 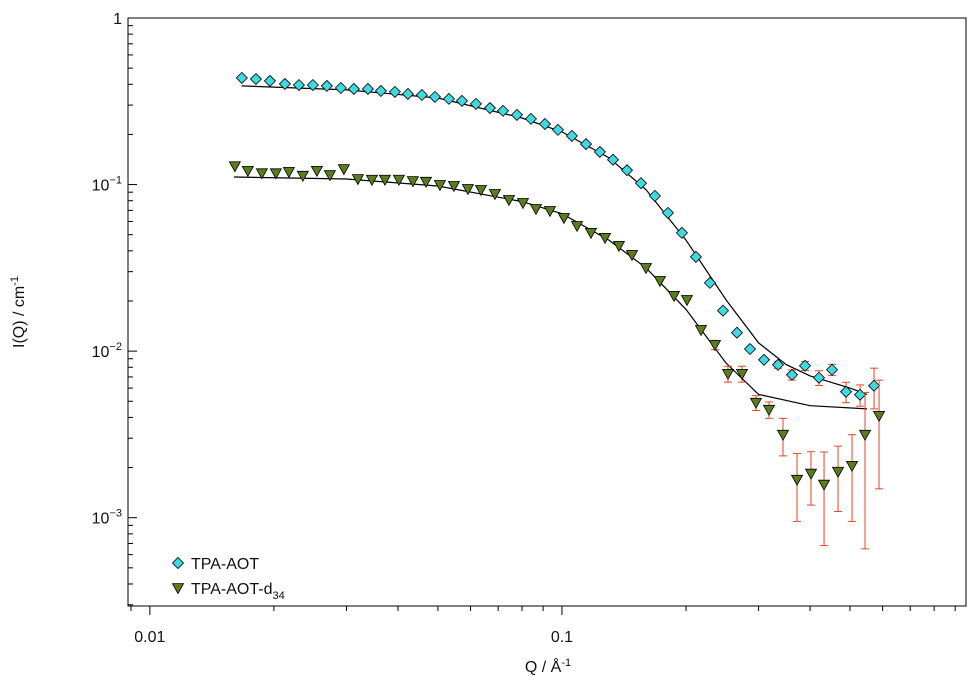 I want to click on legend-label: TPA-AOT-d34, so click(x=238, y=591).